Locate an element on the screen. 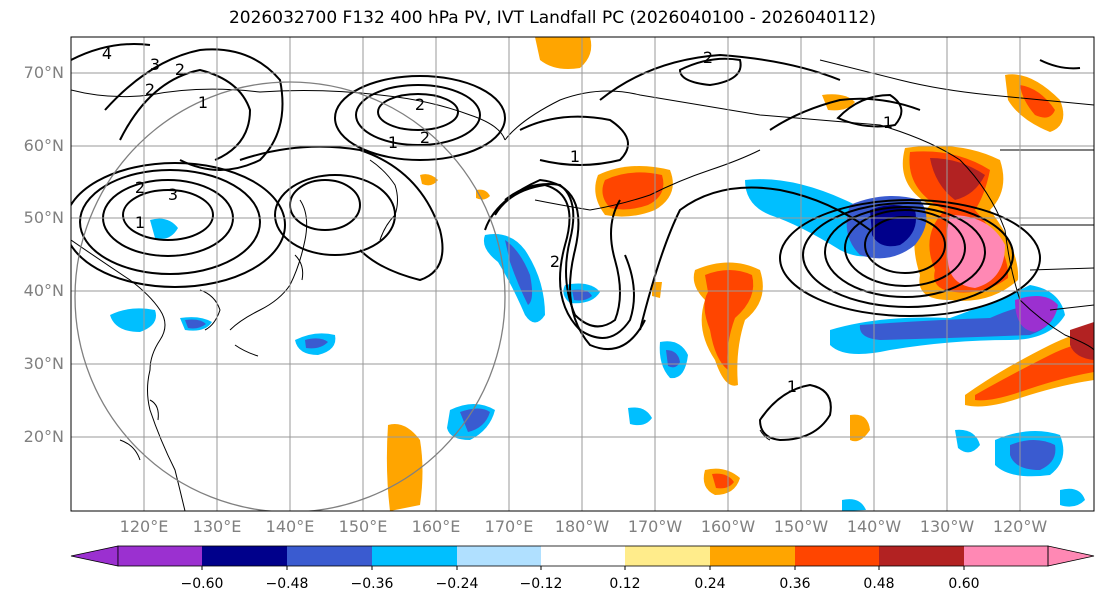 This screenshot has width=1105, height=604. colorbar-tick-label: −0.12 is located at coordinates (541, 584).